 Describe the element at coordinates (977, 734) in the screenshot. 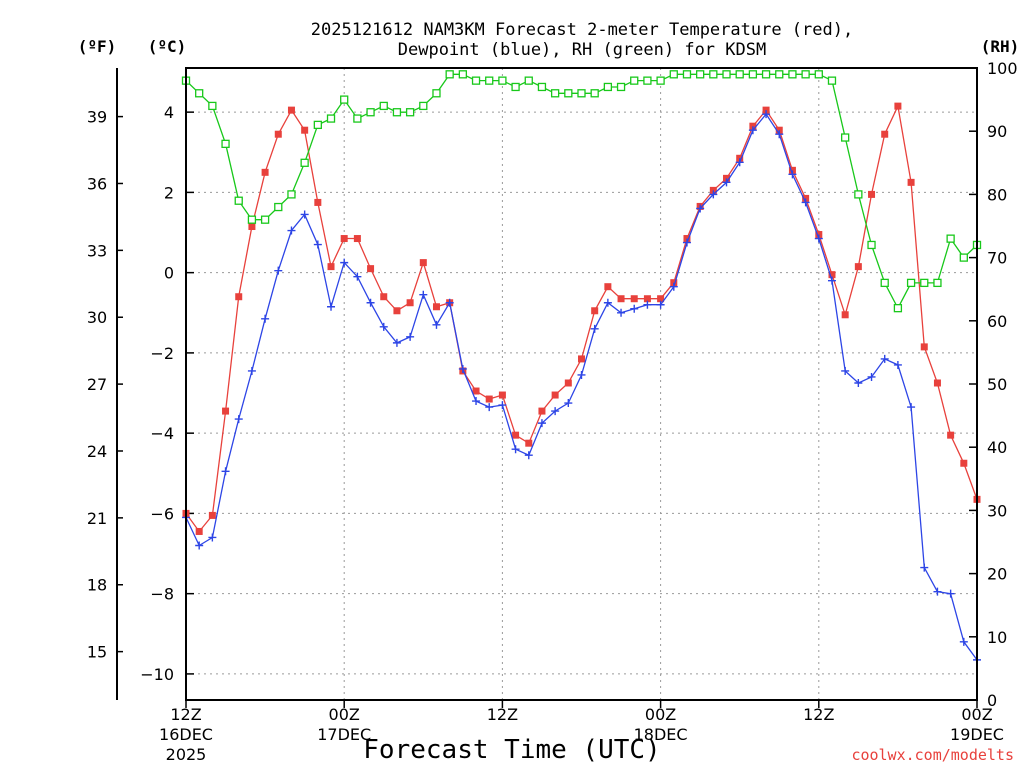

I see `time-tick-date: 19DEC` at that location.